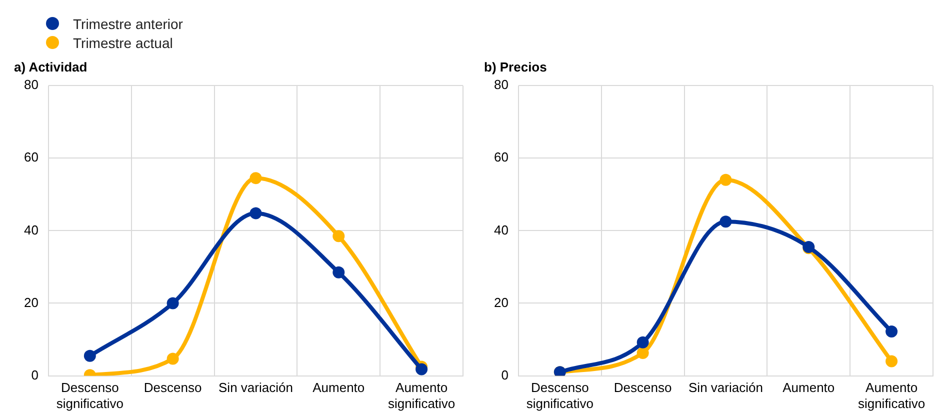  I want to click on chart-title: b) Precios, so click(515, 66).